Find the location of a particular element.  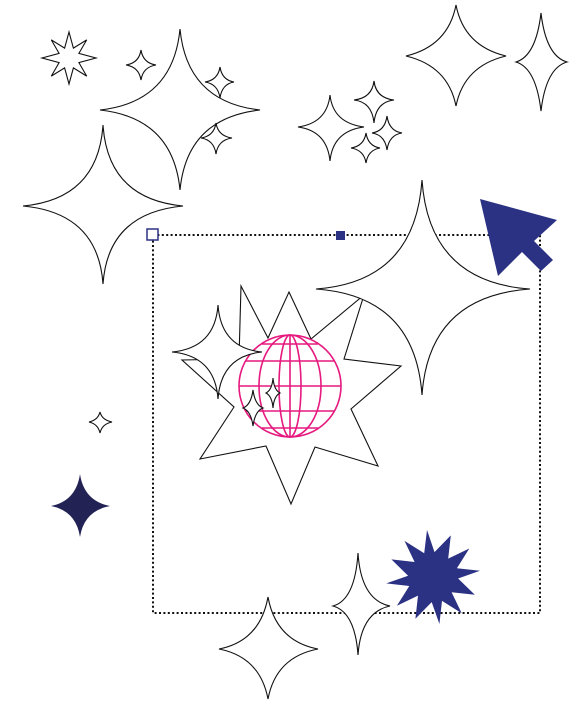

filled-four-point-star-icon is located at coordinates (80, 505).